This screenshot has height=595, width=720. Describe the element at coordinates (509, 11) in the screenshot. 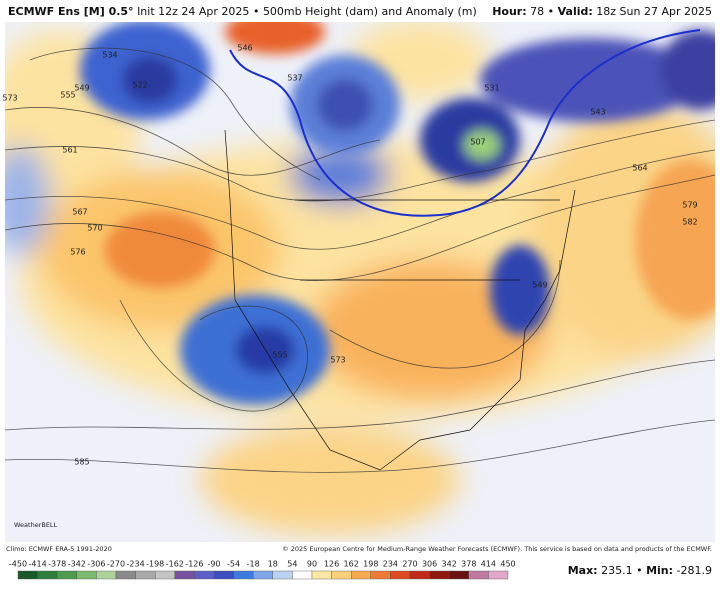

I see `hour-label: Hour:` at that location.